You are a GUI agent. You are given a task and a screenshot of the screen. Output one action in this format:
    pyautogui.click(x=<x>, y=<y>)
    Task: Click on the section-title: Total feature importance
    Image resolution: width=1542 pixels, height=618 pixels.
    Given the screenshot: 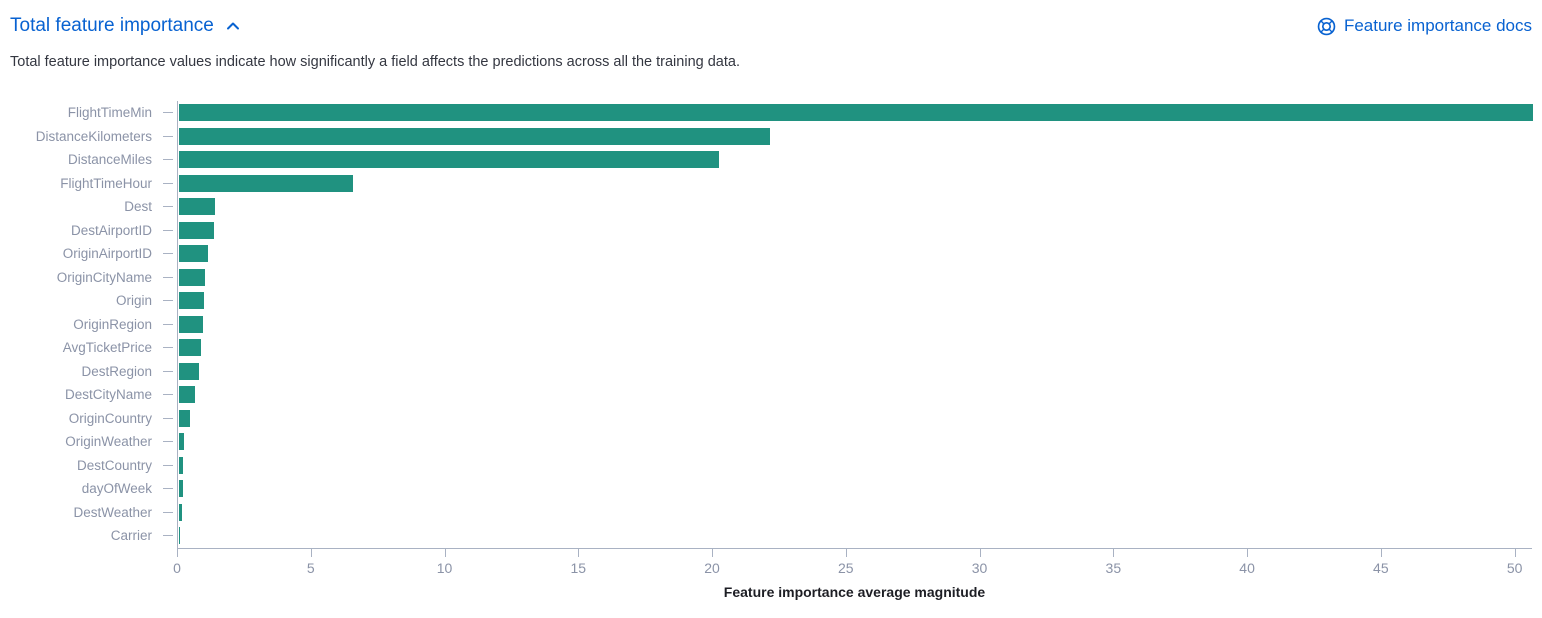 What is the action you would take?
    pyautogui.click(x=112, y=25)
    